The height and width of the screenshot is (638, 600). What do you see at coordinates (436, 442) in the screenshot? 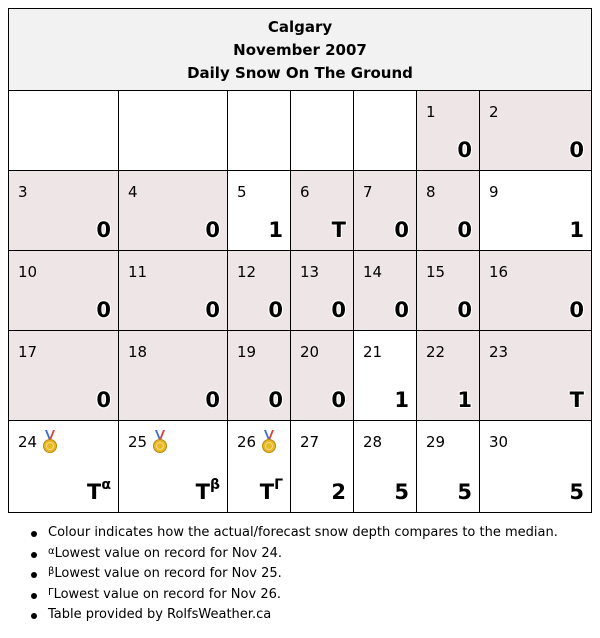
I see `day-number: 29` at bounding box center [436, 442].